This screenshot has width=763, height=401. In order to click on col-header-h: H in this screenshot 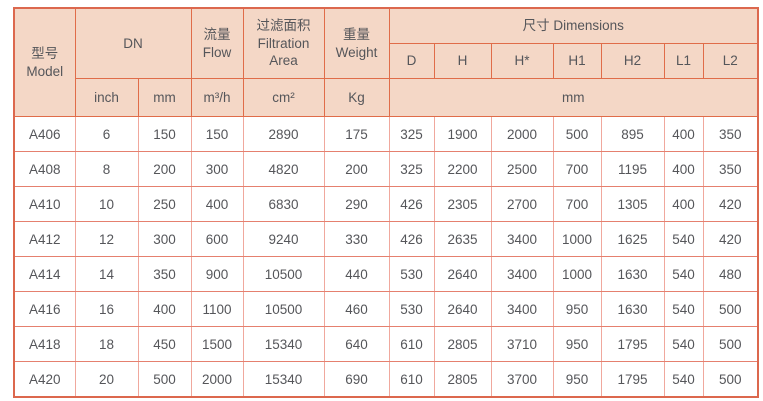, I will do `click(462, 61)`.